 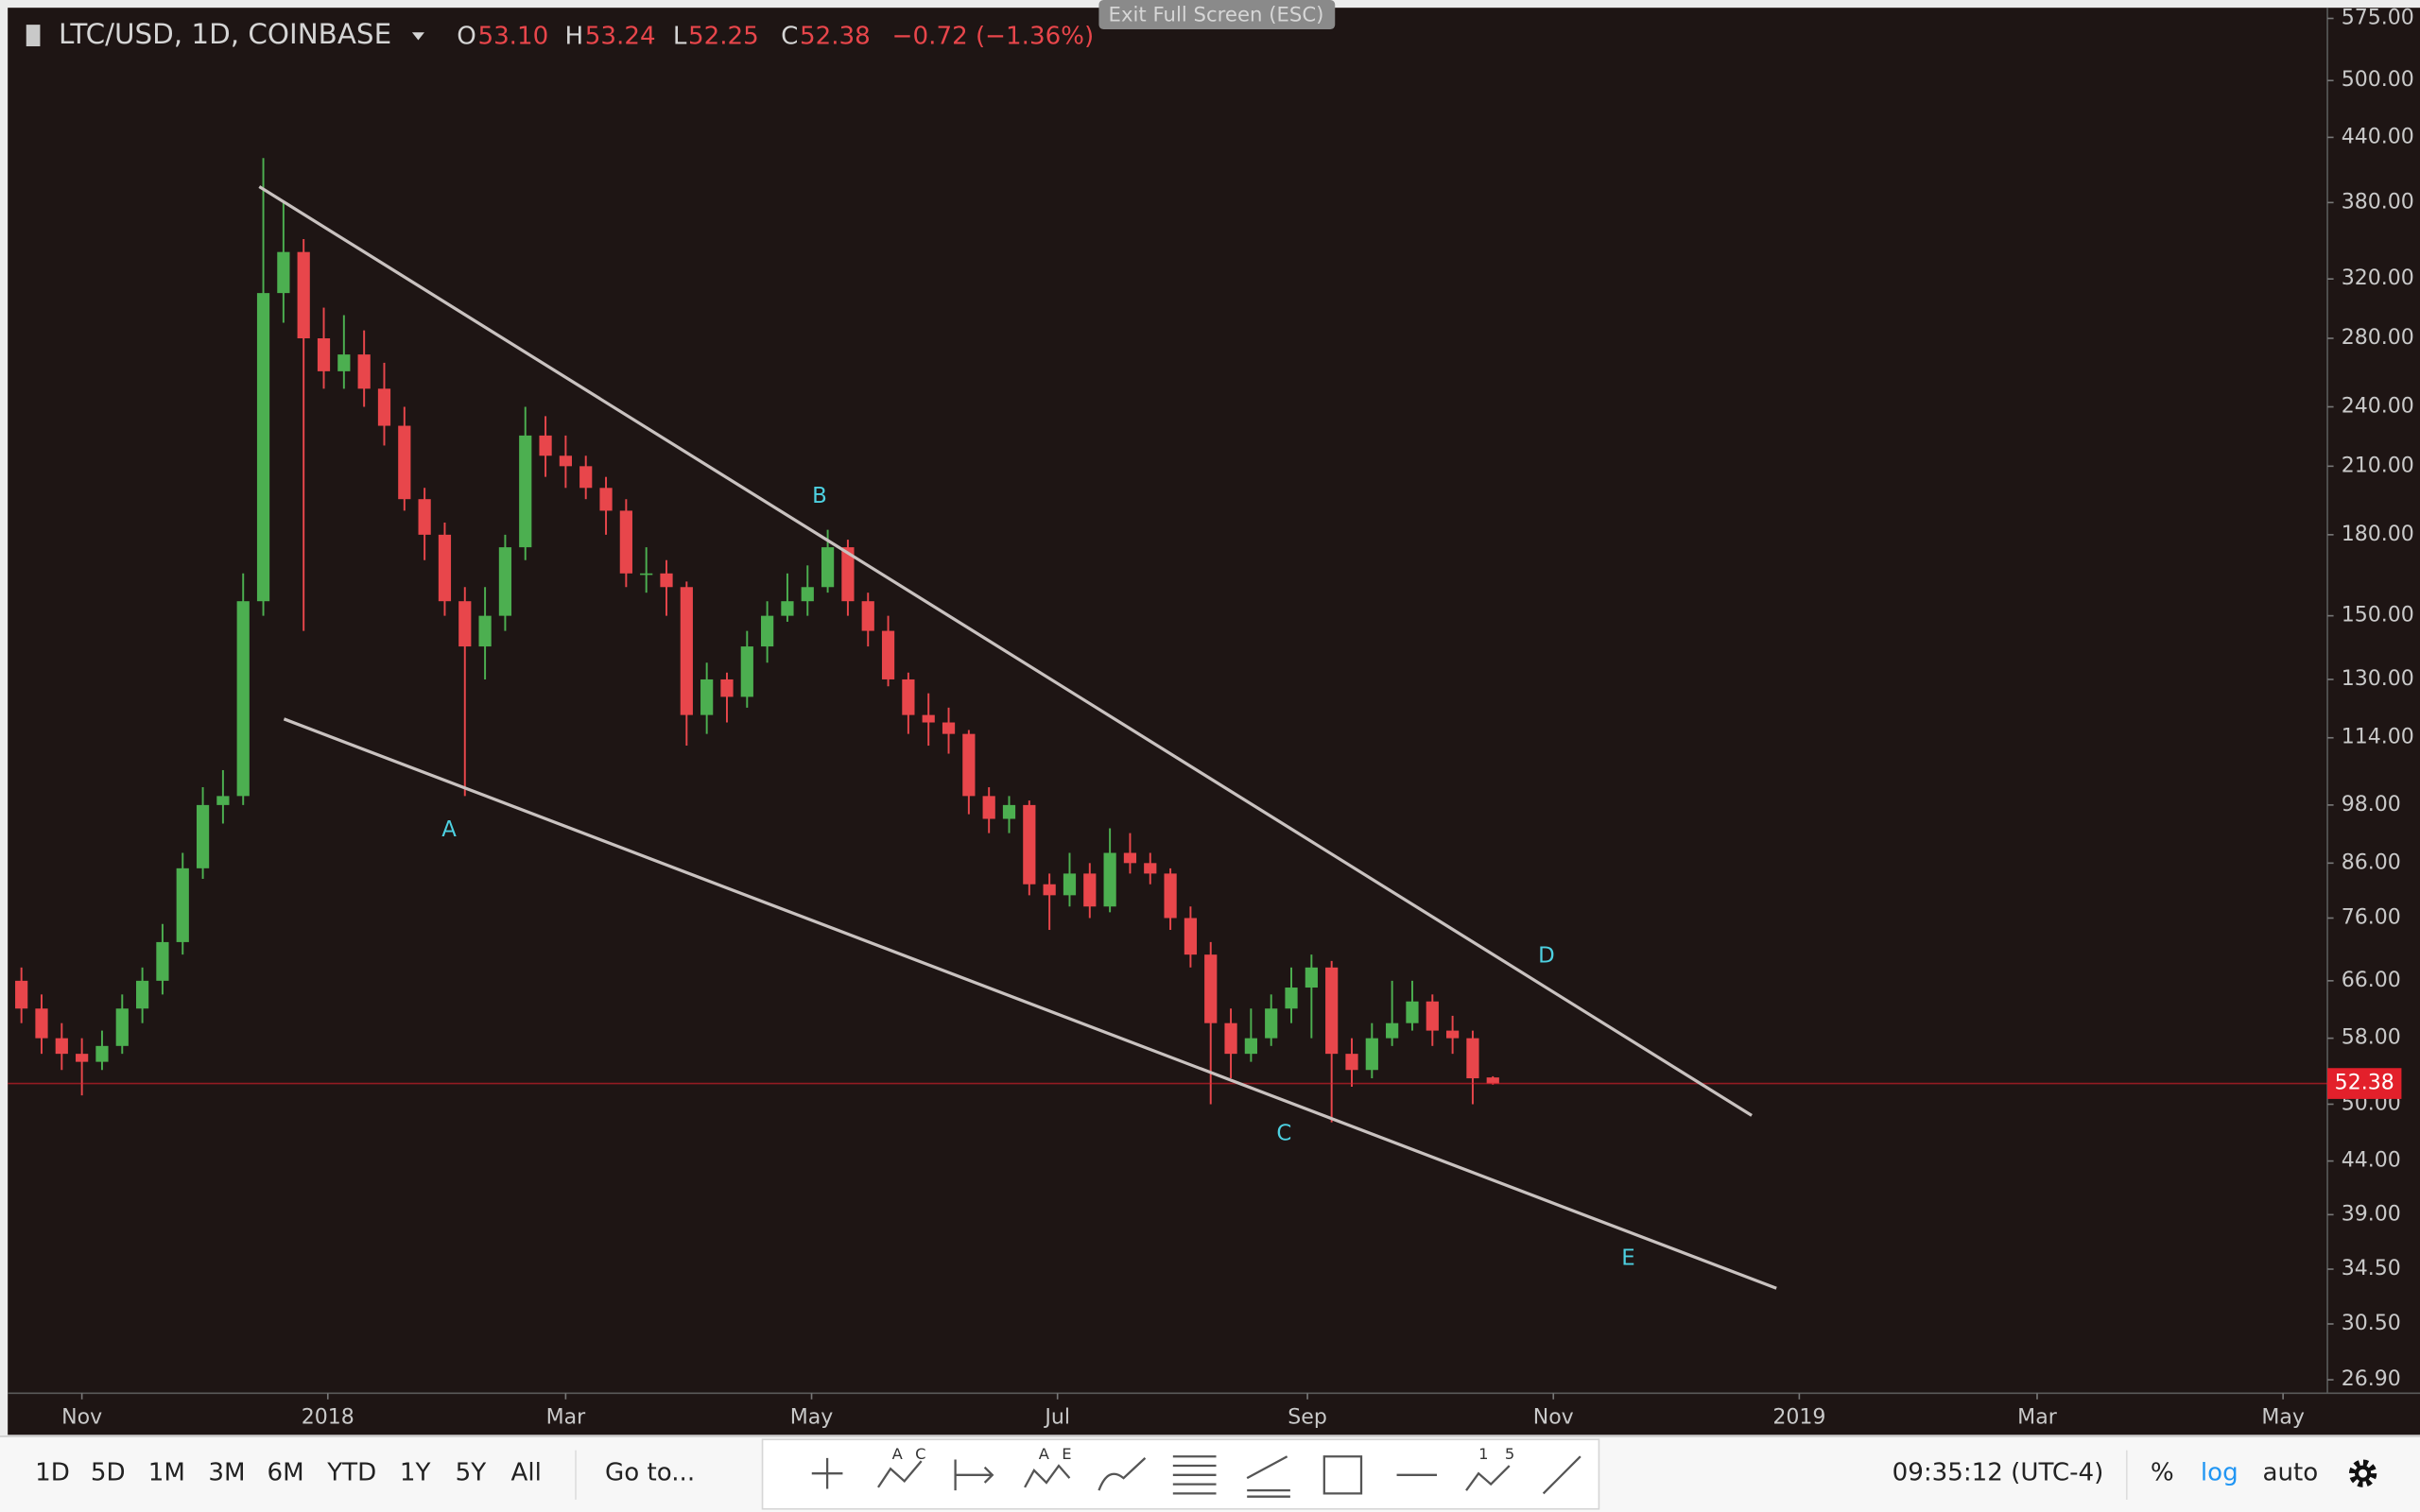 What do you see at coordinates (526, 1473) in the screenshot?
I see `range-button: All` at bounding box center [526, 1473].